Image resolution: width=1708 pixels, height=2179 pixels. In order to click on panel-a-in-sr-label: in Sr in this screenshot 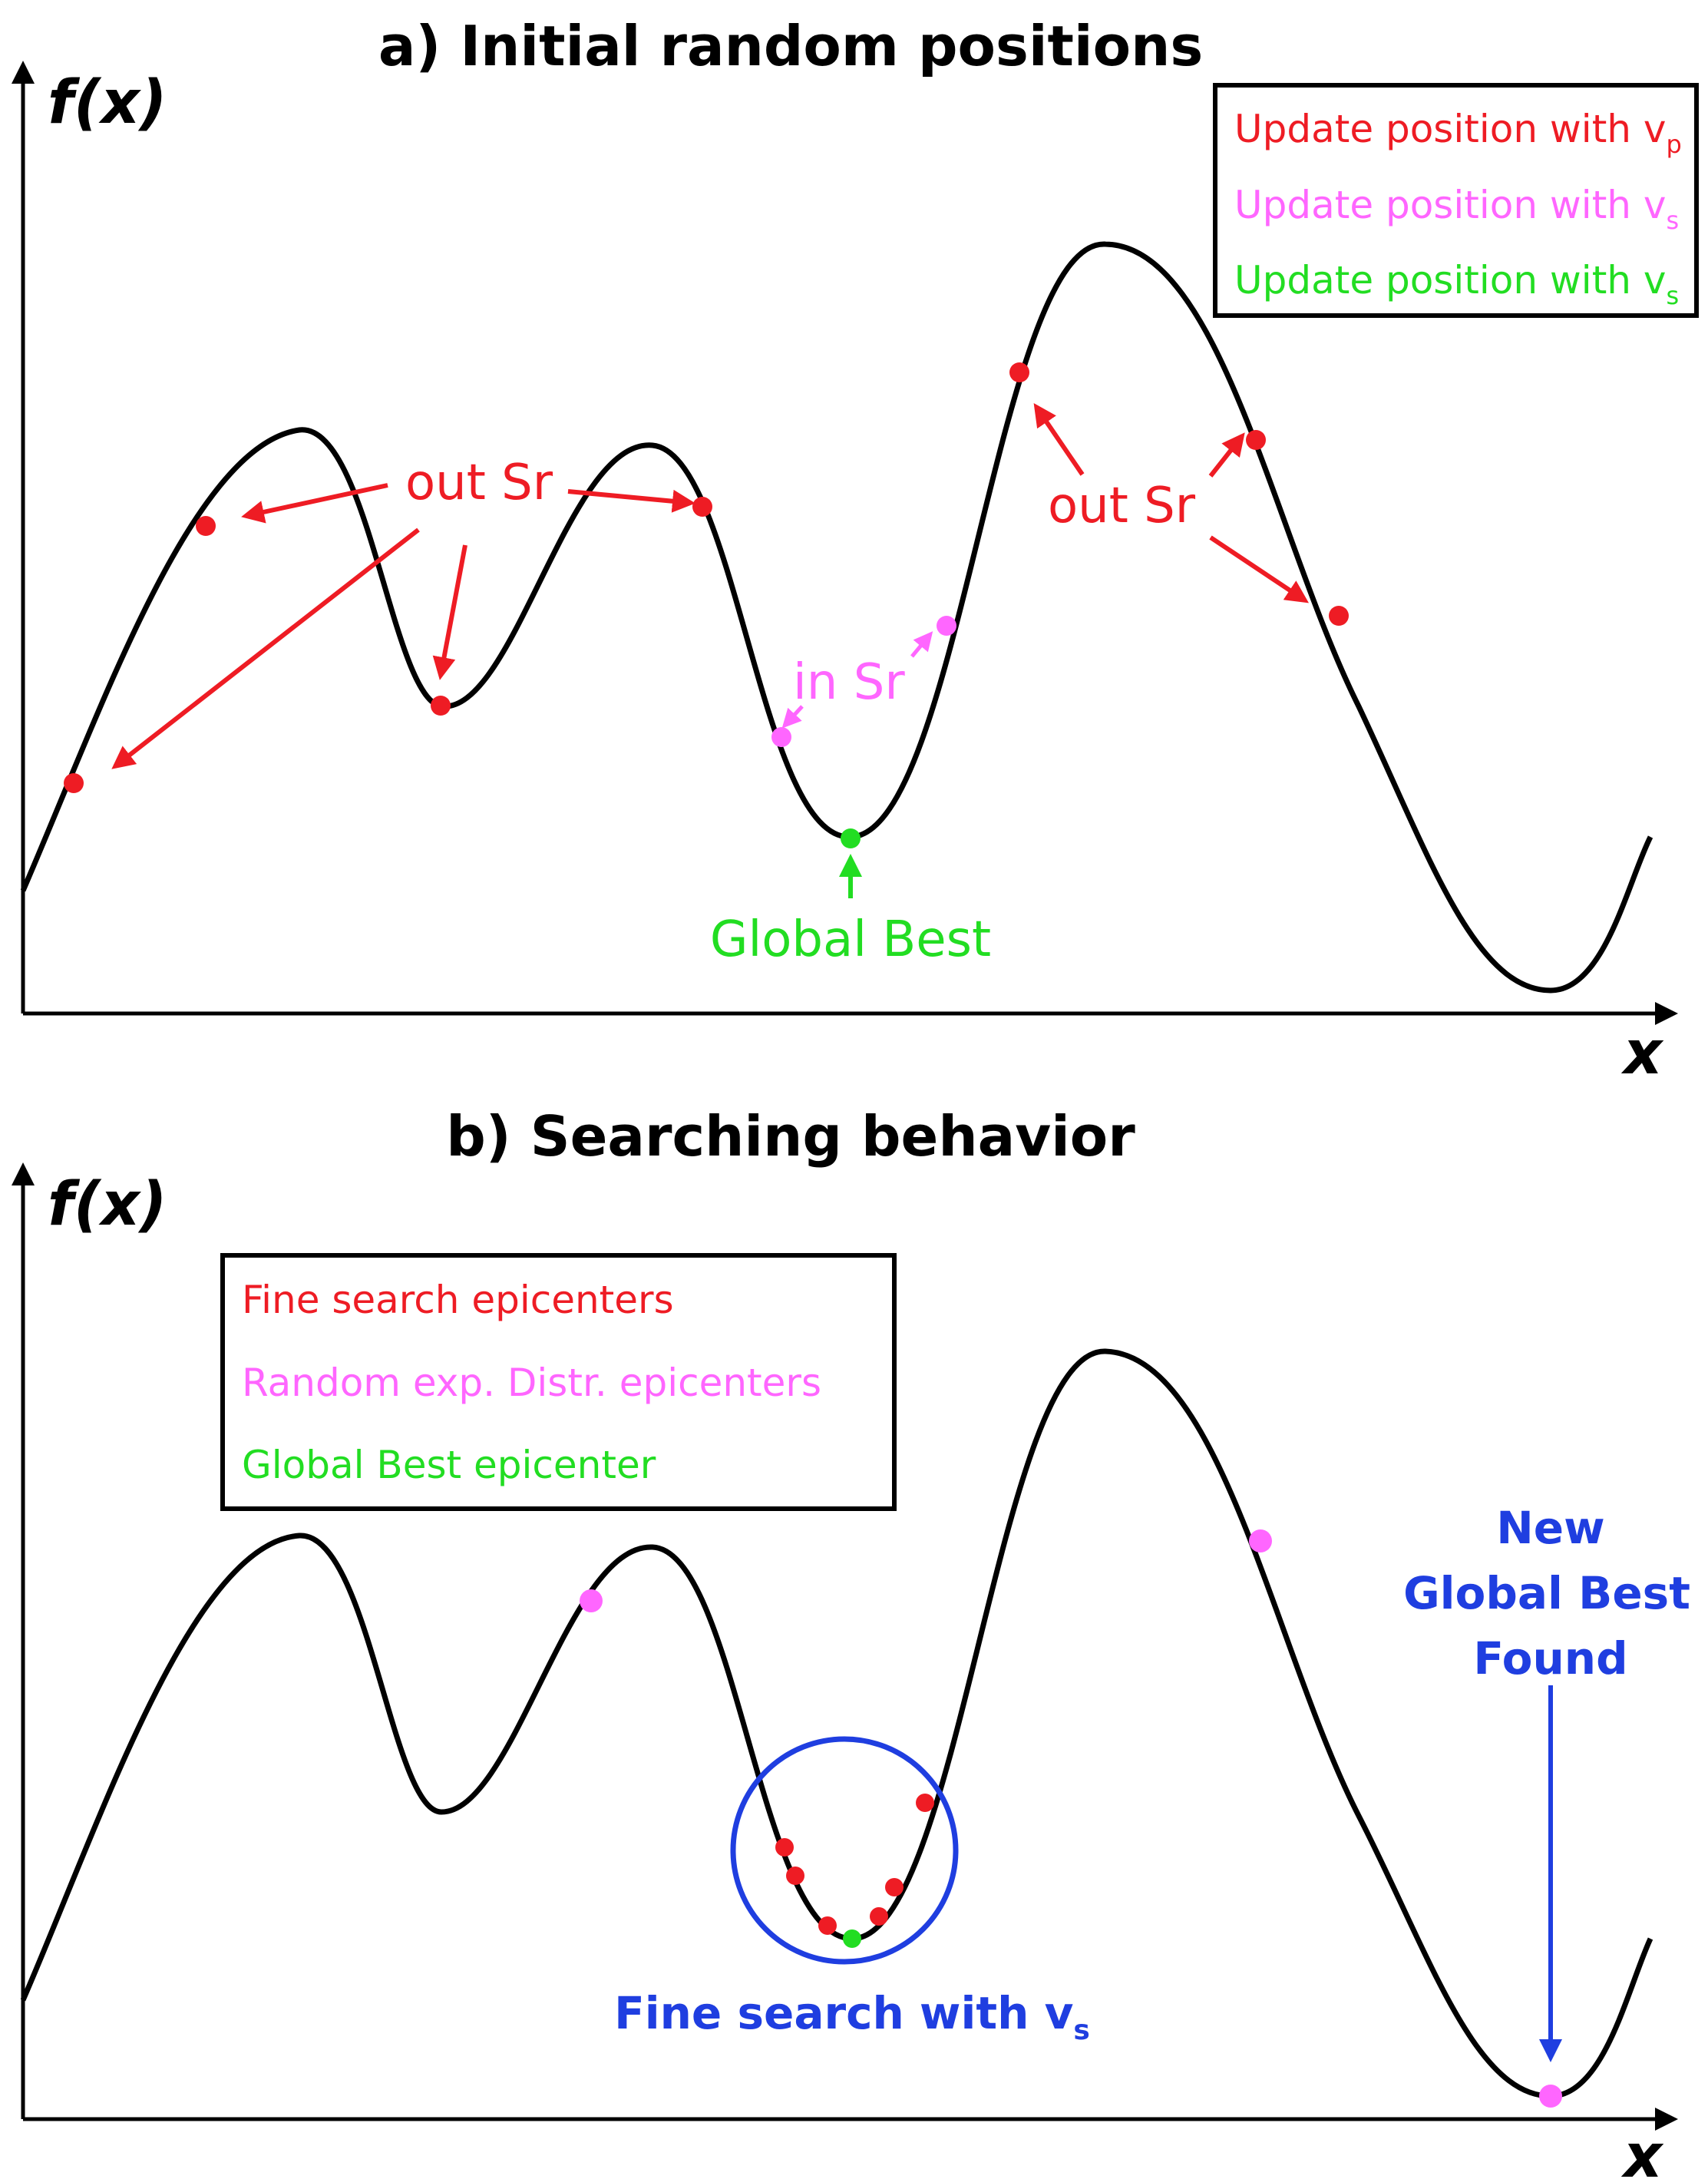, I will do `click(849, 682)`.